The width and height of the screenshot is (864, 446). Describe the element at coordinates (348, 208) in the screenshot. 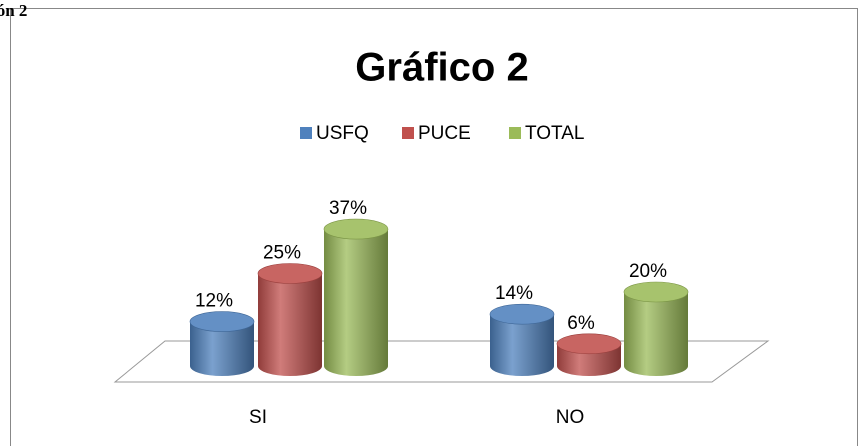

I see `data-label: 37%` at that location.